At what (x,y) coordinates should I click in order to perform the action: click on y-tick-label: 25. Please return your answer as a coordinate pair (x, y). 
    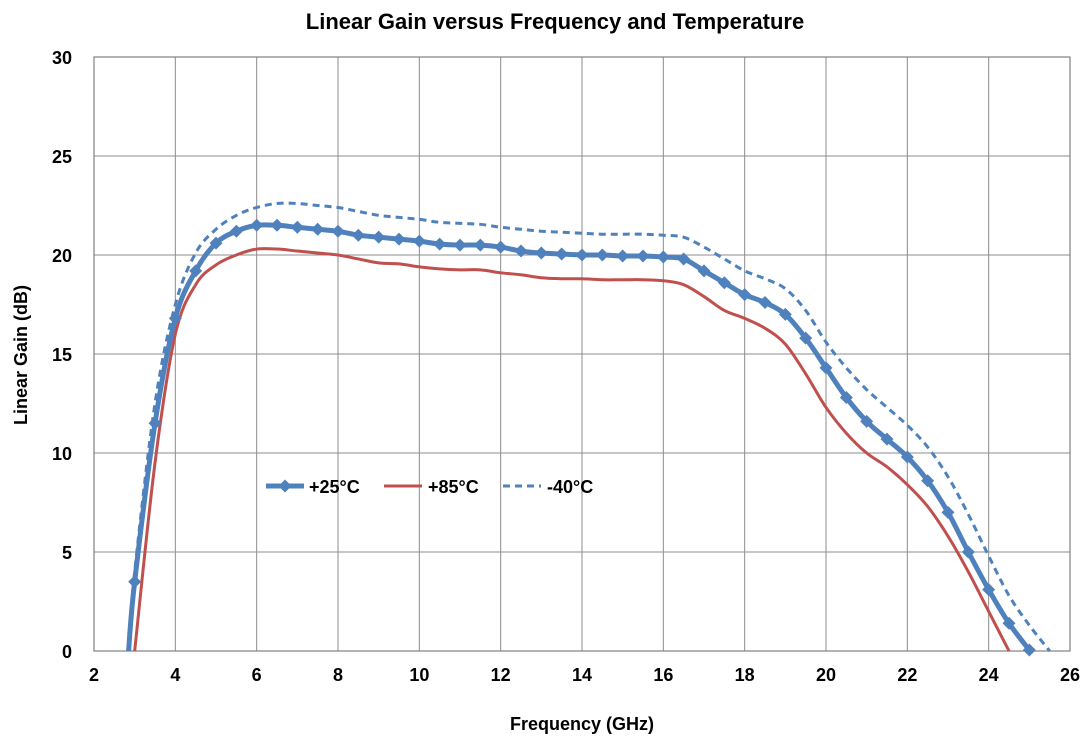
    Looking at the image, I should click on (62, 157).